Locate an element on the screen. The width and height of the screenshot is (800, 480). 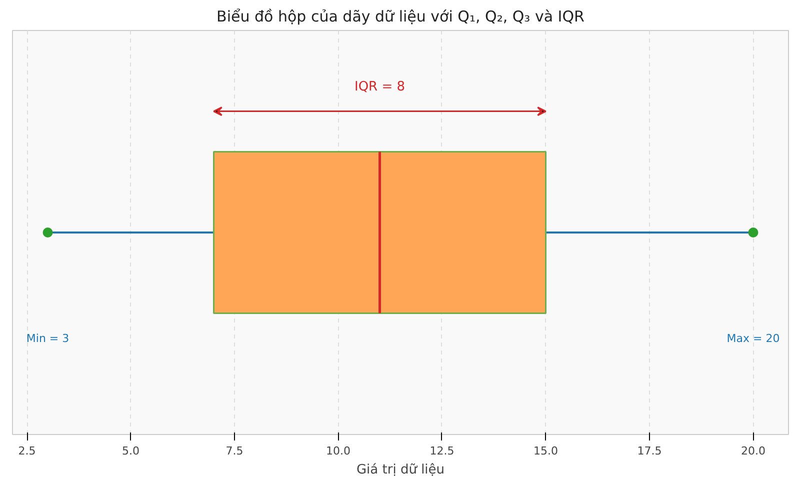
x-tick-label: 17.5 is located at coordinates (649, 451).